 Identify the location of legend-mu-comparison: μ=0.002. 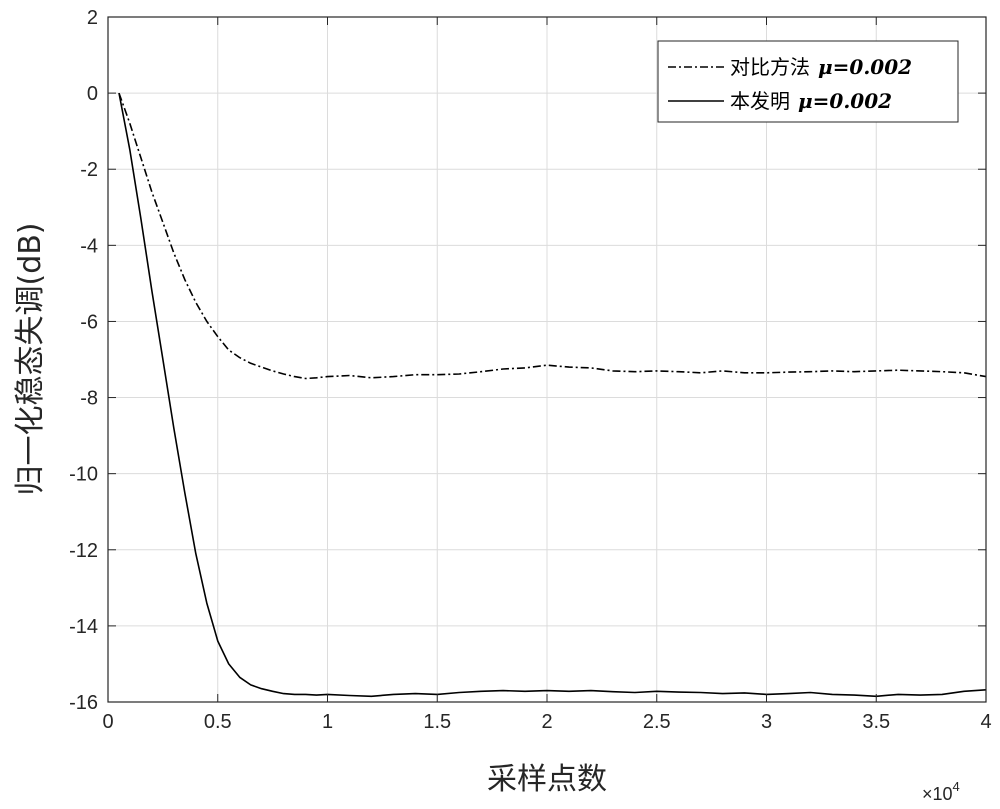
(865, 67).